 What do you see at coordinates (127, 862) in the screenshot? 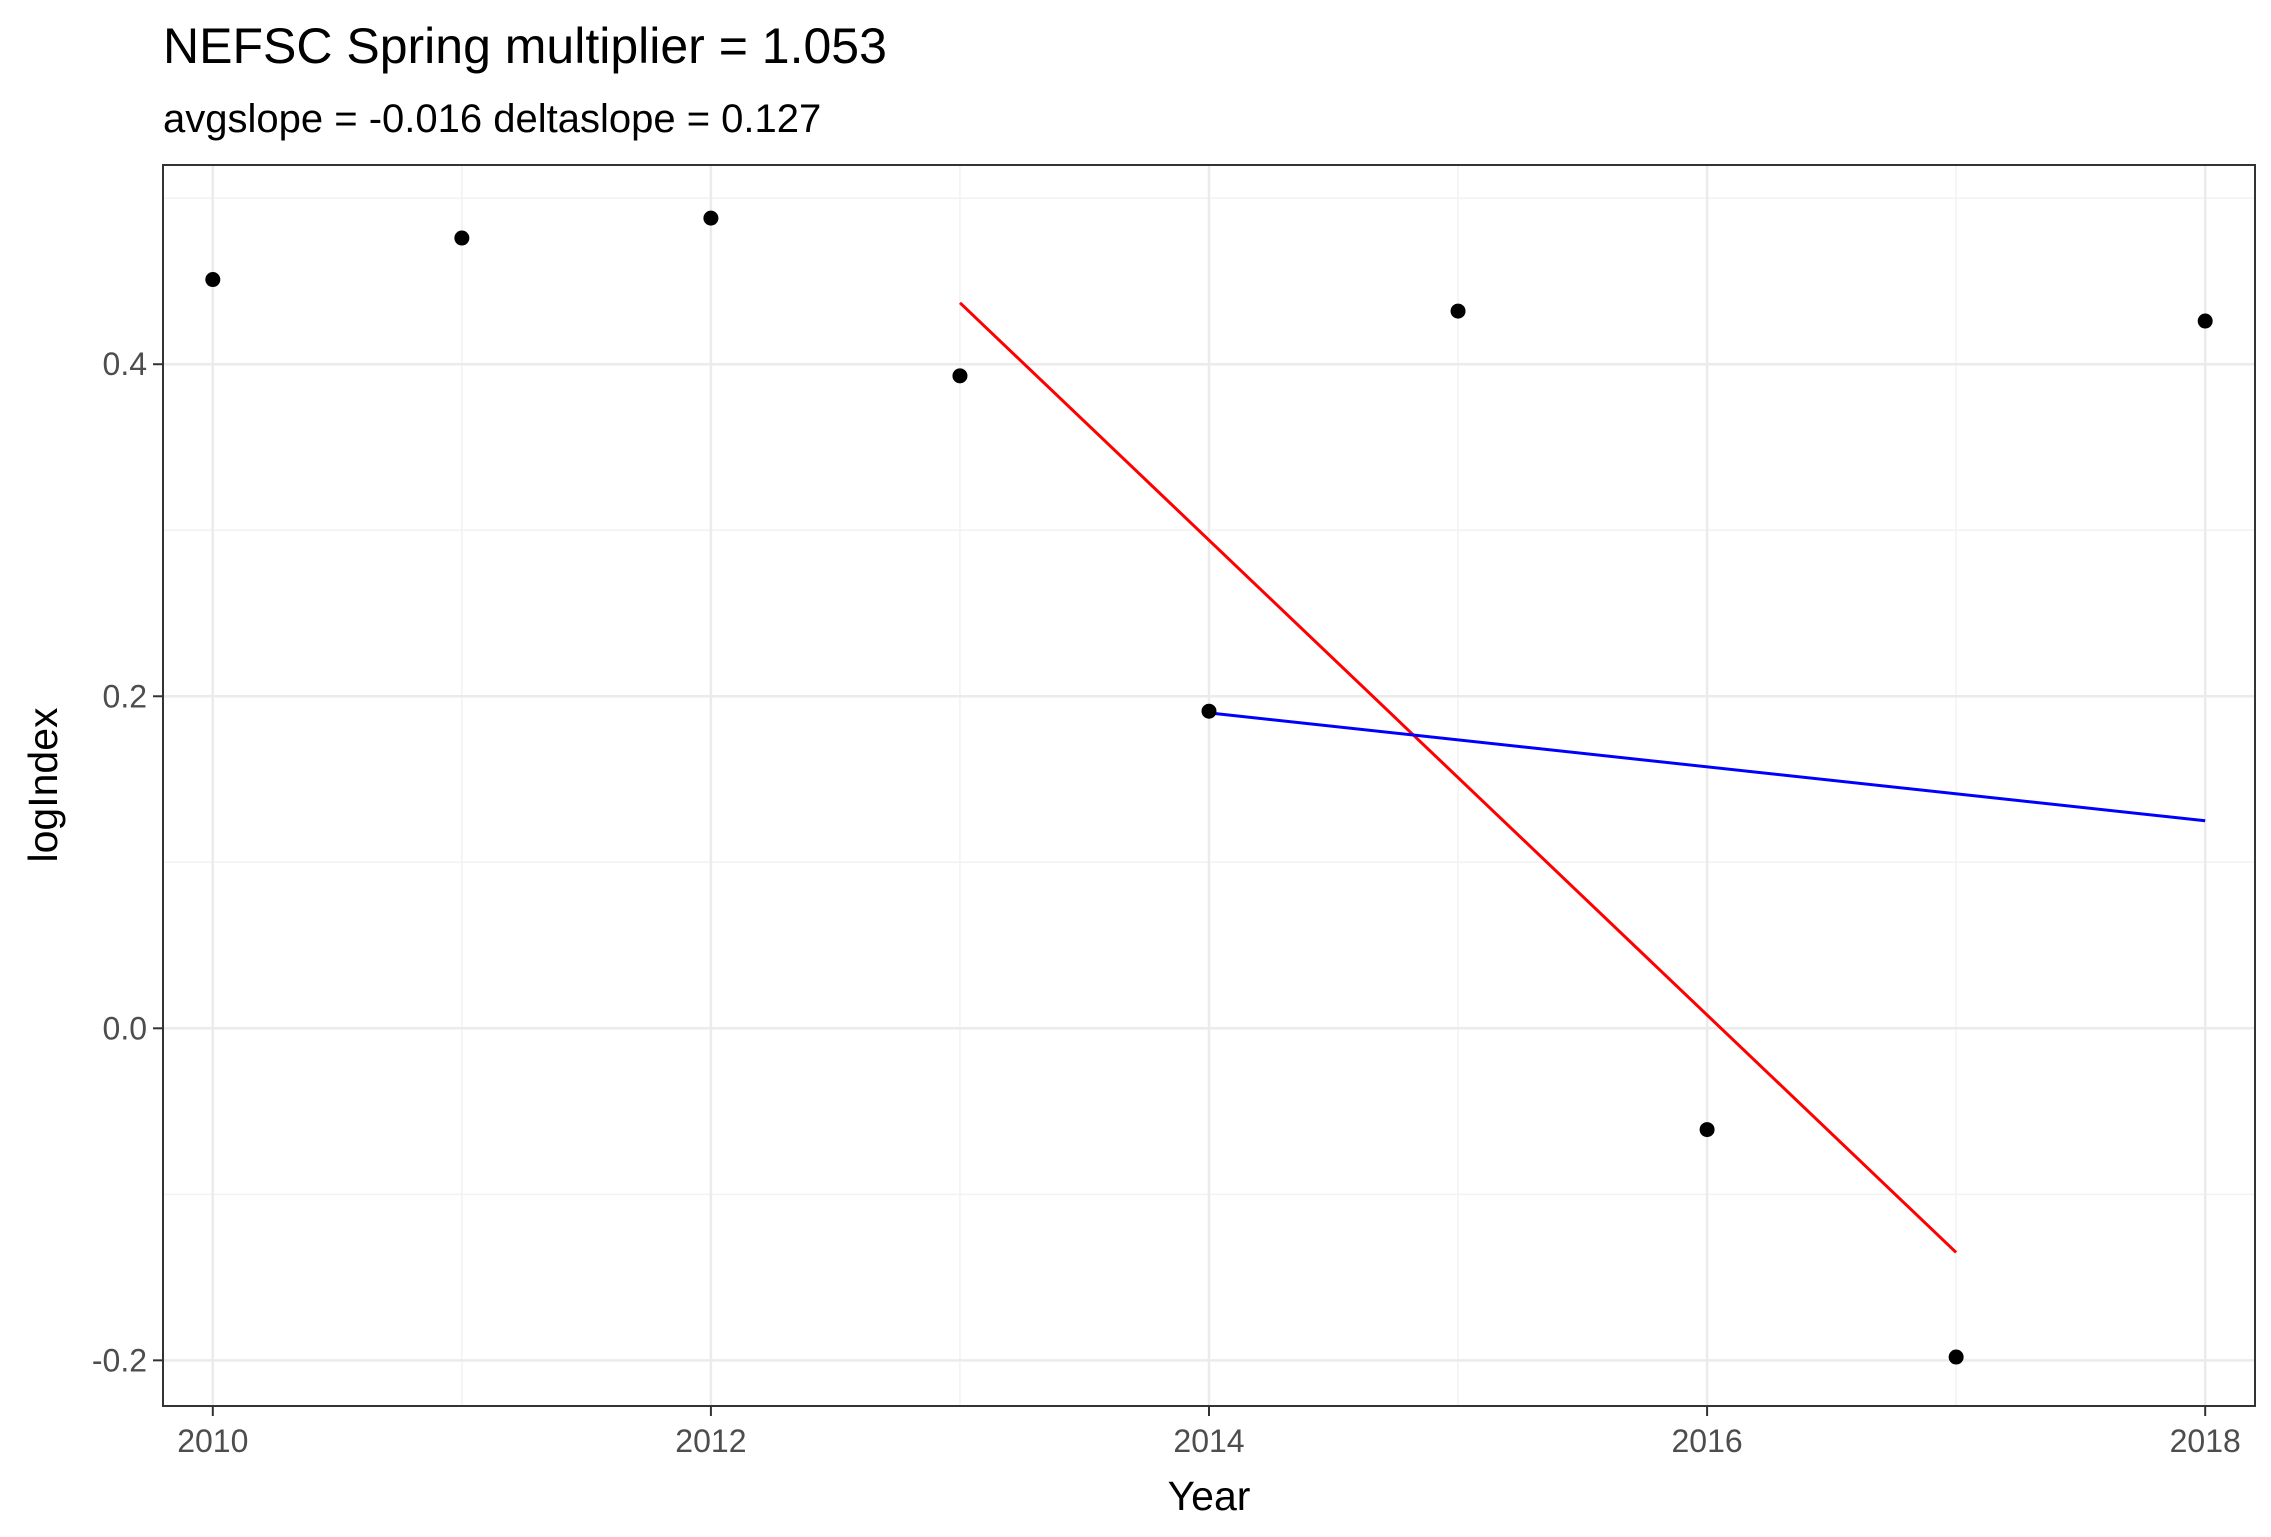
I see `y-axis: -0.2 0.0 0.2 0.4` at bounding box center [127, 862].